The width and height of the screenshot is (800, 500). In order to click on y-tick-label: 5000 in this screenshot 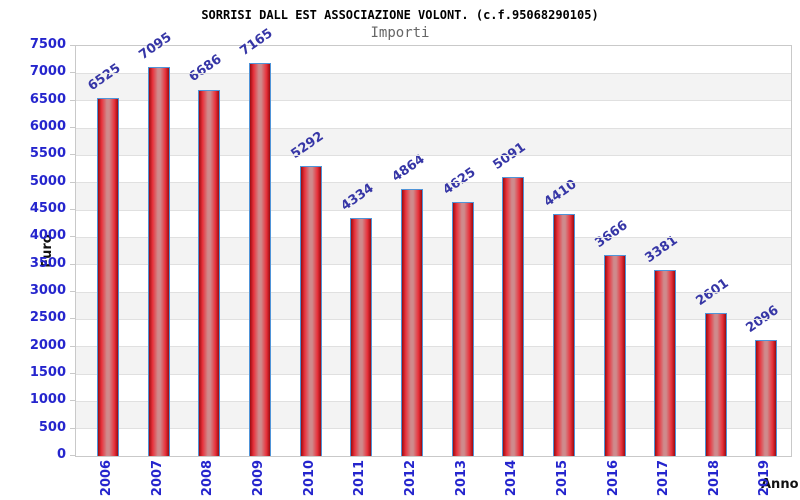, I will do `click(47, 181)`.